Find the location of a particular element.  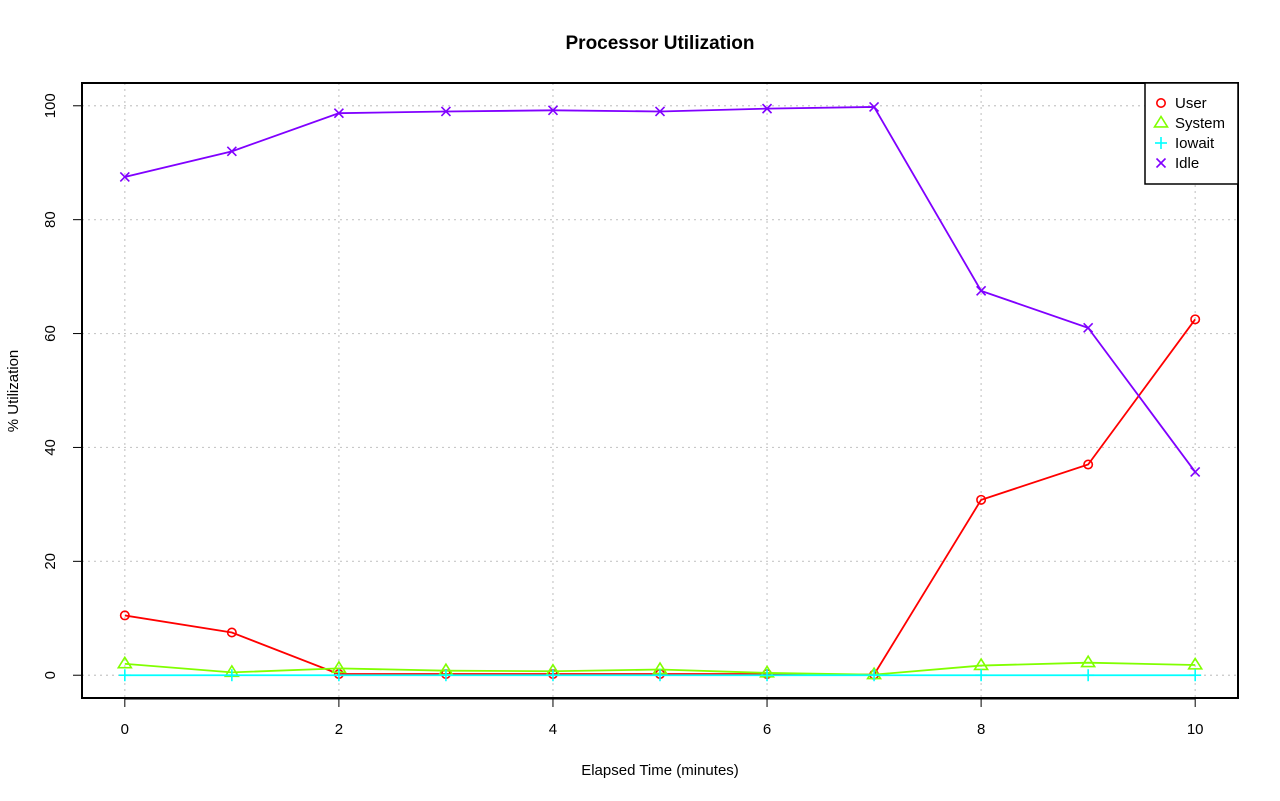

x-axis-label: Elapsed Time (minutes) is located at coordinates (660, 770).